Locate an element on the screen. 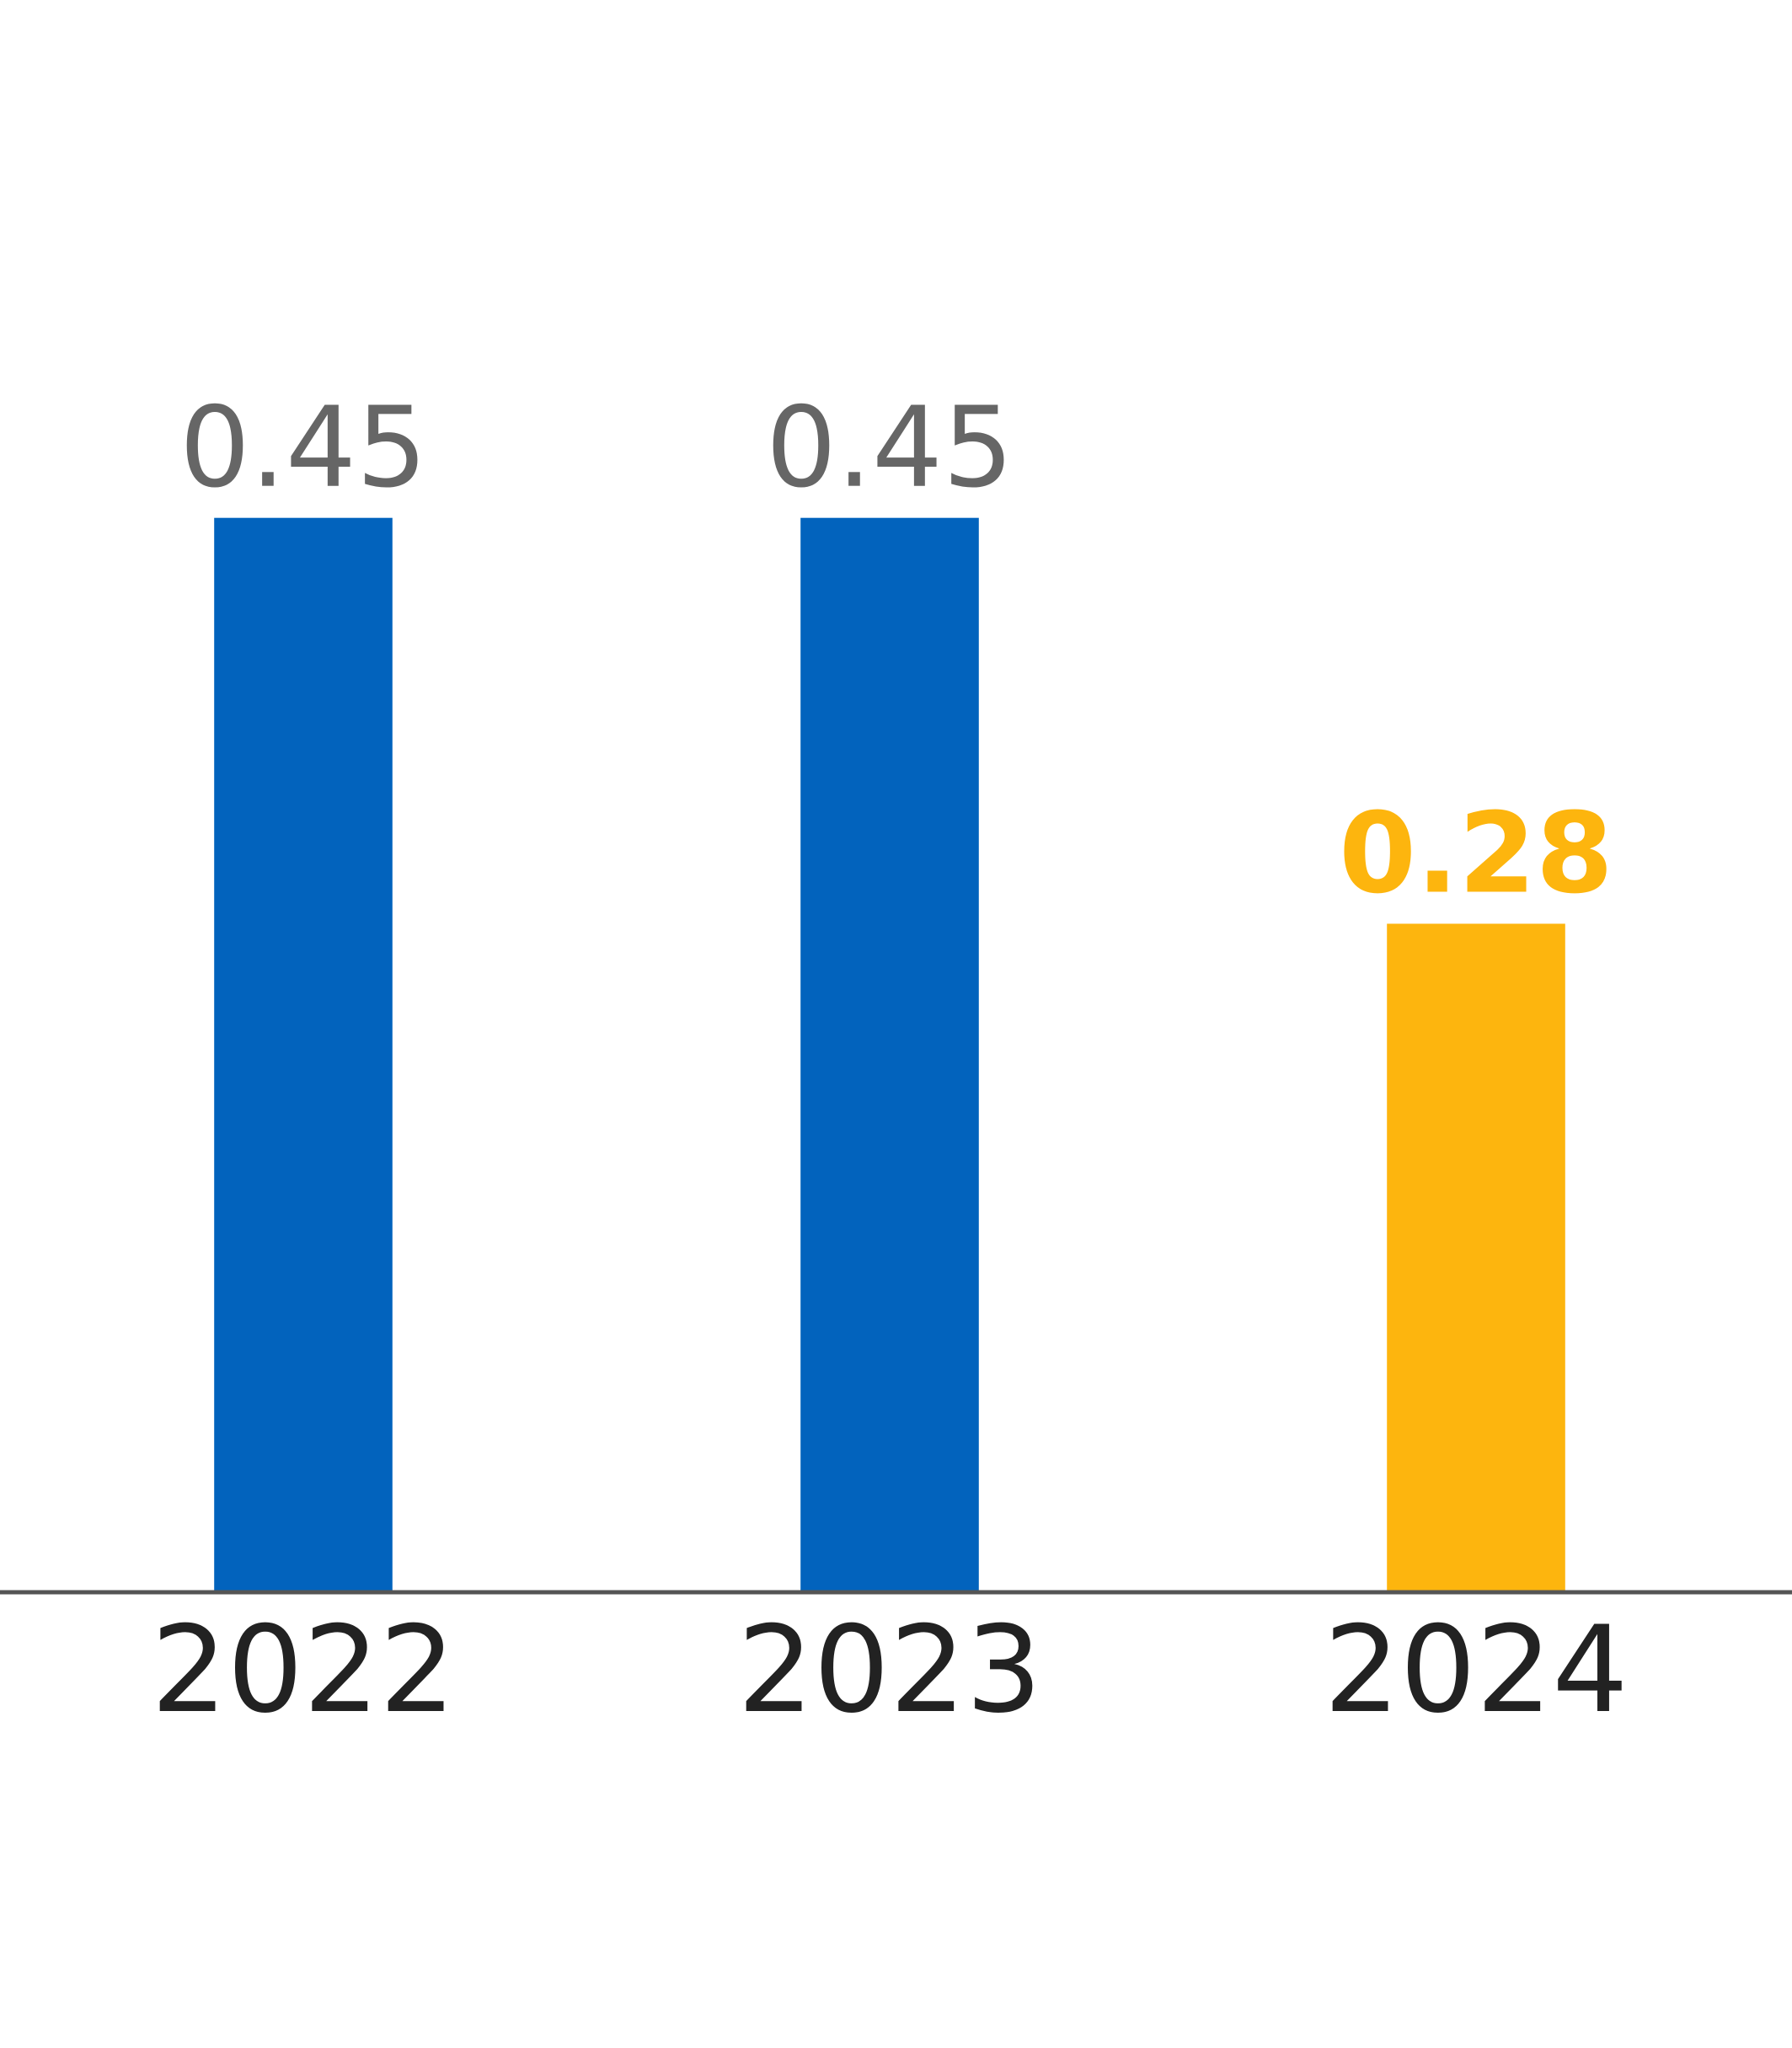 Image resolution: width=1792 pixels, height=2048 pixels. x-tick-label: 2022 is located at coordinates (303, 1670).